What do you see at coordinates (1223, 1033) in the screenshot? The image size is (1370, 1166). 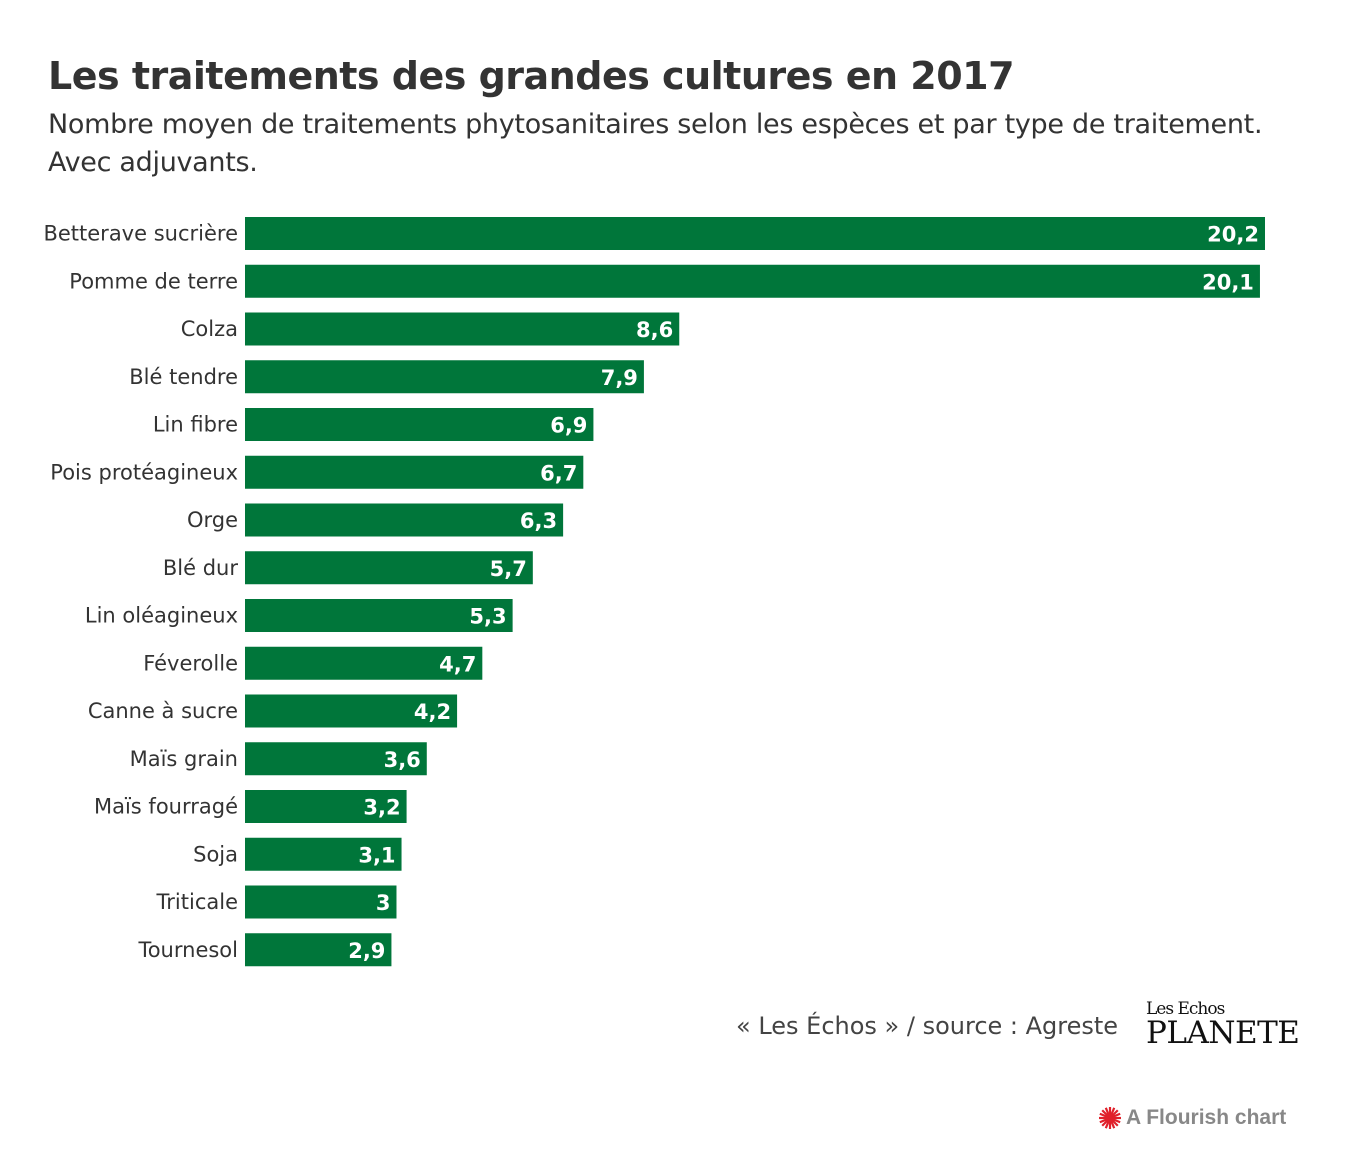 I see `logo-line-2: PLANETE` at bounding box center [1223, 1033].